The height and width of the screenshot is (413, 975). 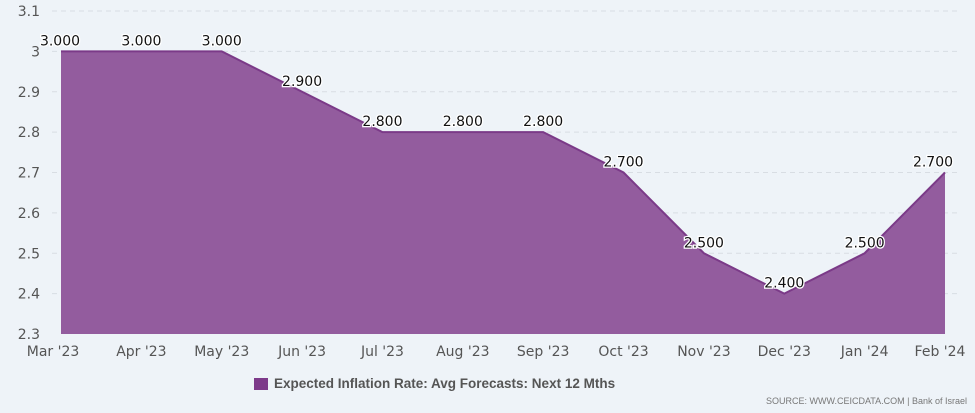 I want to click on x-tick-label: Nov '23, so click(x=703, y=352).